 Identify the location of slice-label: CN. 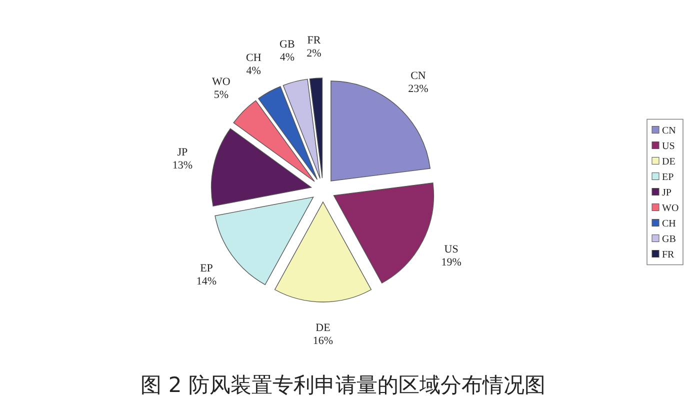
(418, 76).